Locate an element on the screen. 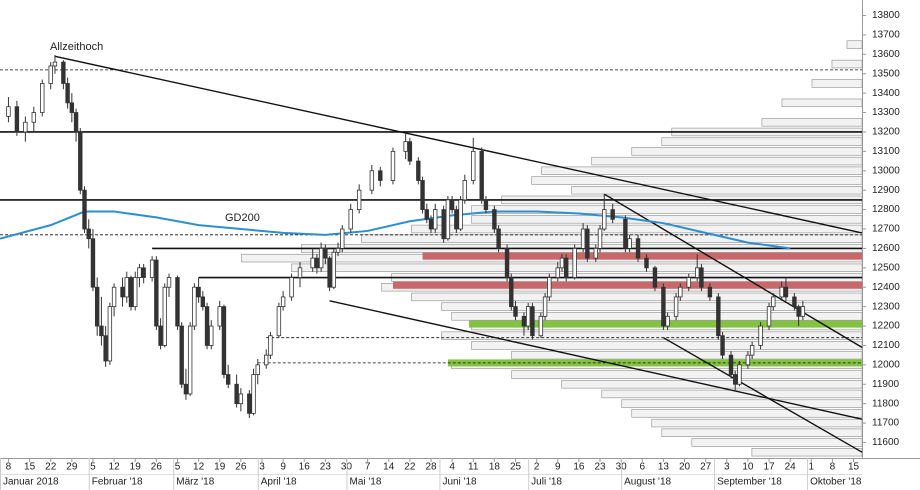  x-tick-label: 12 is located at coordinates (199, 467).